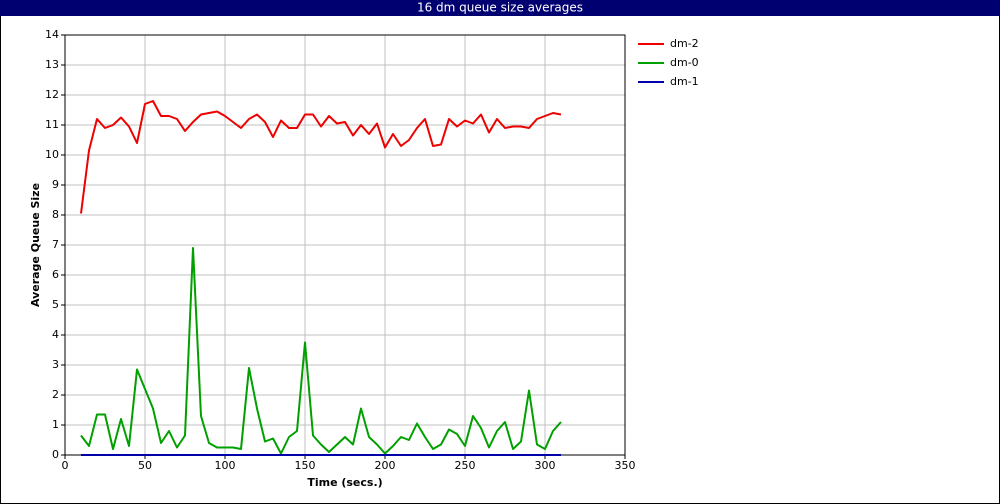  I want to click on x-tick-label: 100, so click(225, 465).